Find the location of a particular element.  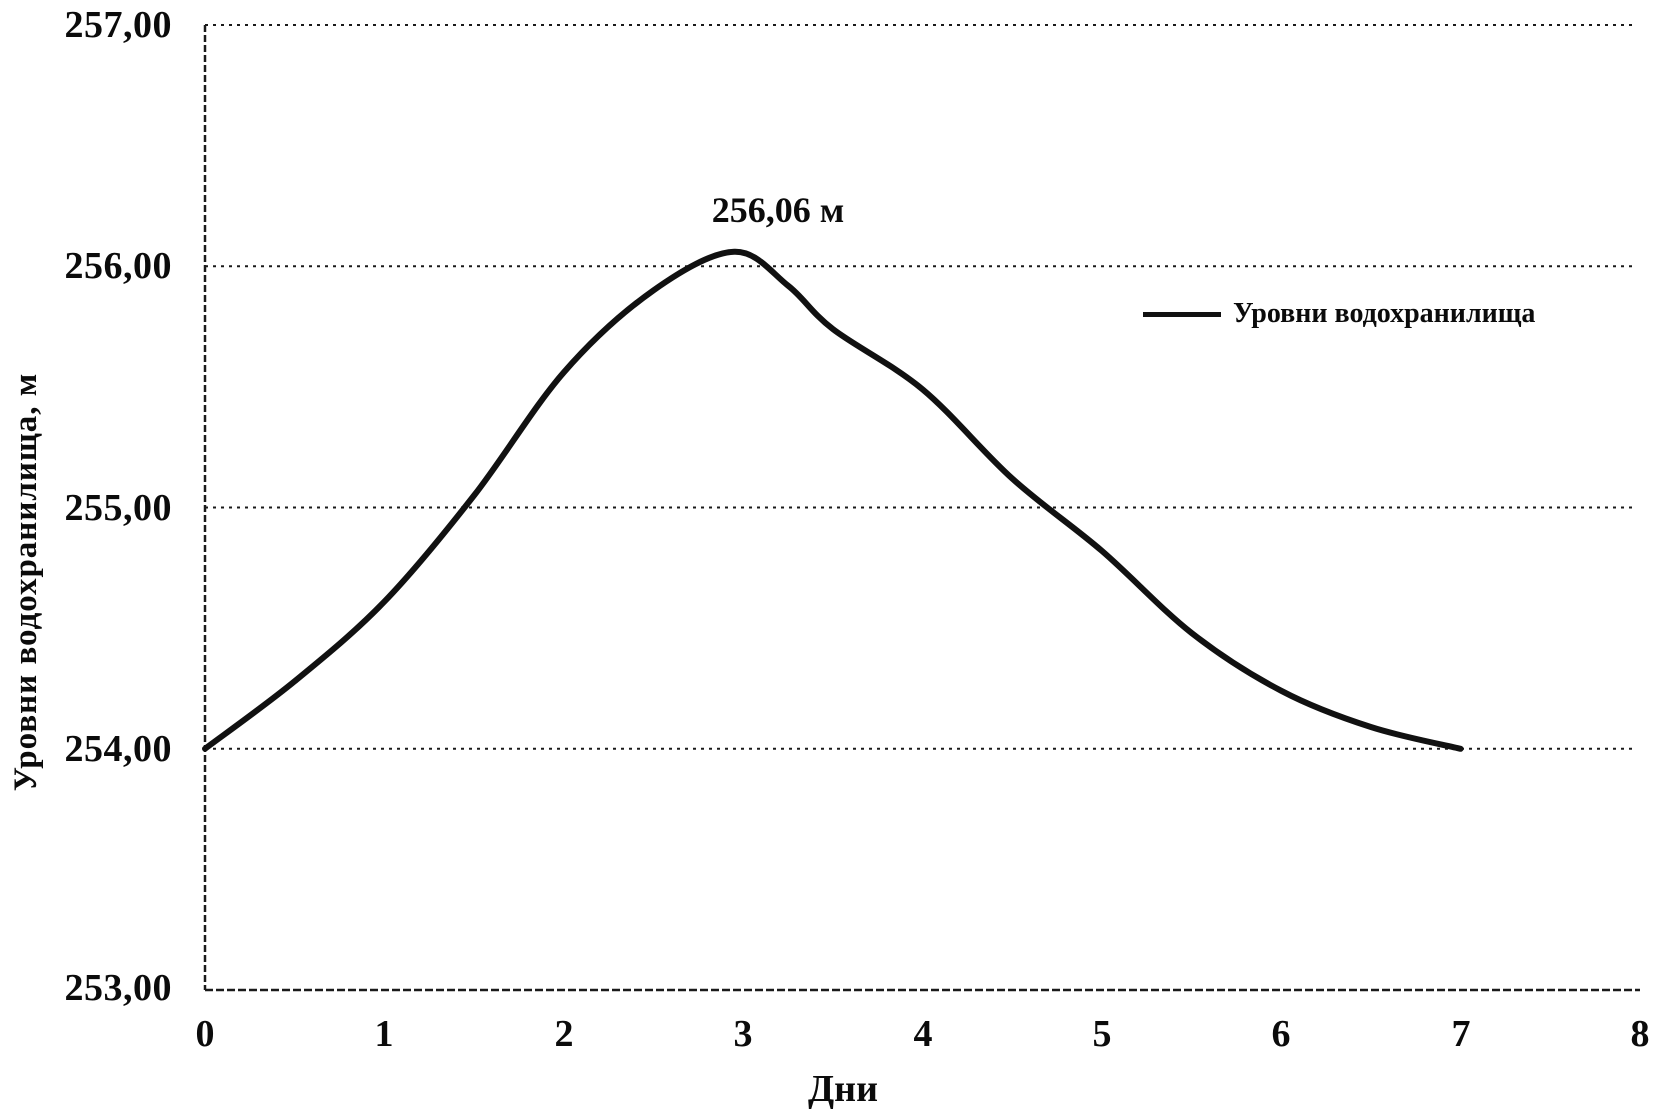

y-axis-tick-label: 256,00 is located at coordinates (118, 266).